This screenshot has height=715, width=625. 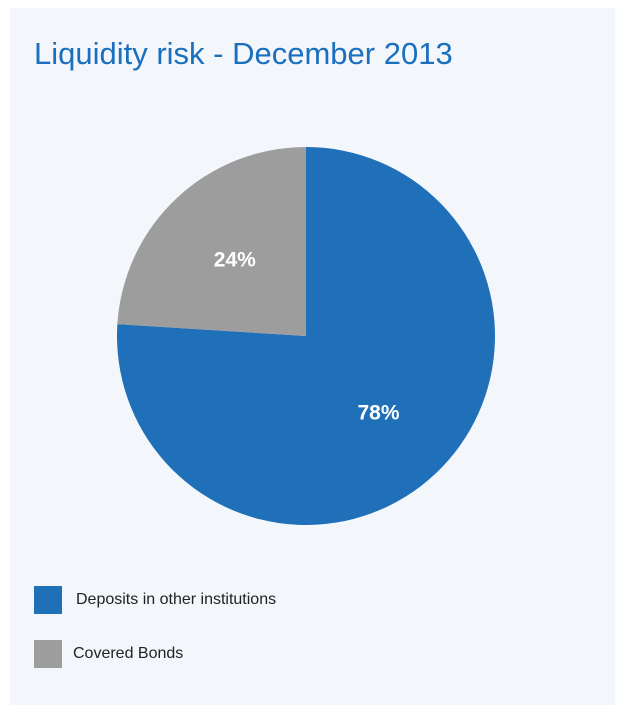 I want to click on pie-slice-label-deposits: 78%, so click(x=378, y=413).